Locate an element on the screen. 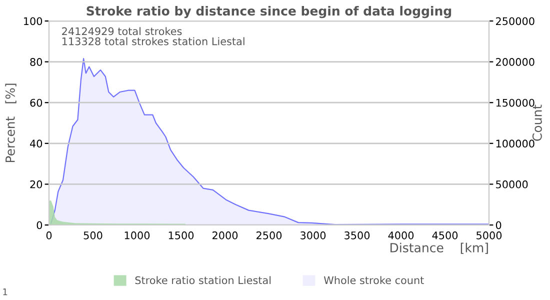 The height and width of the screenshot is (300, 550). annotation: 24124929 total strokes 113328 total strokes station Liestal is located at coordinates (153, 36).